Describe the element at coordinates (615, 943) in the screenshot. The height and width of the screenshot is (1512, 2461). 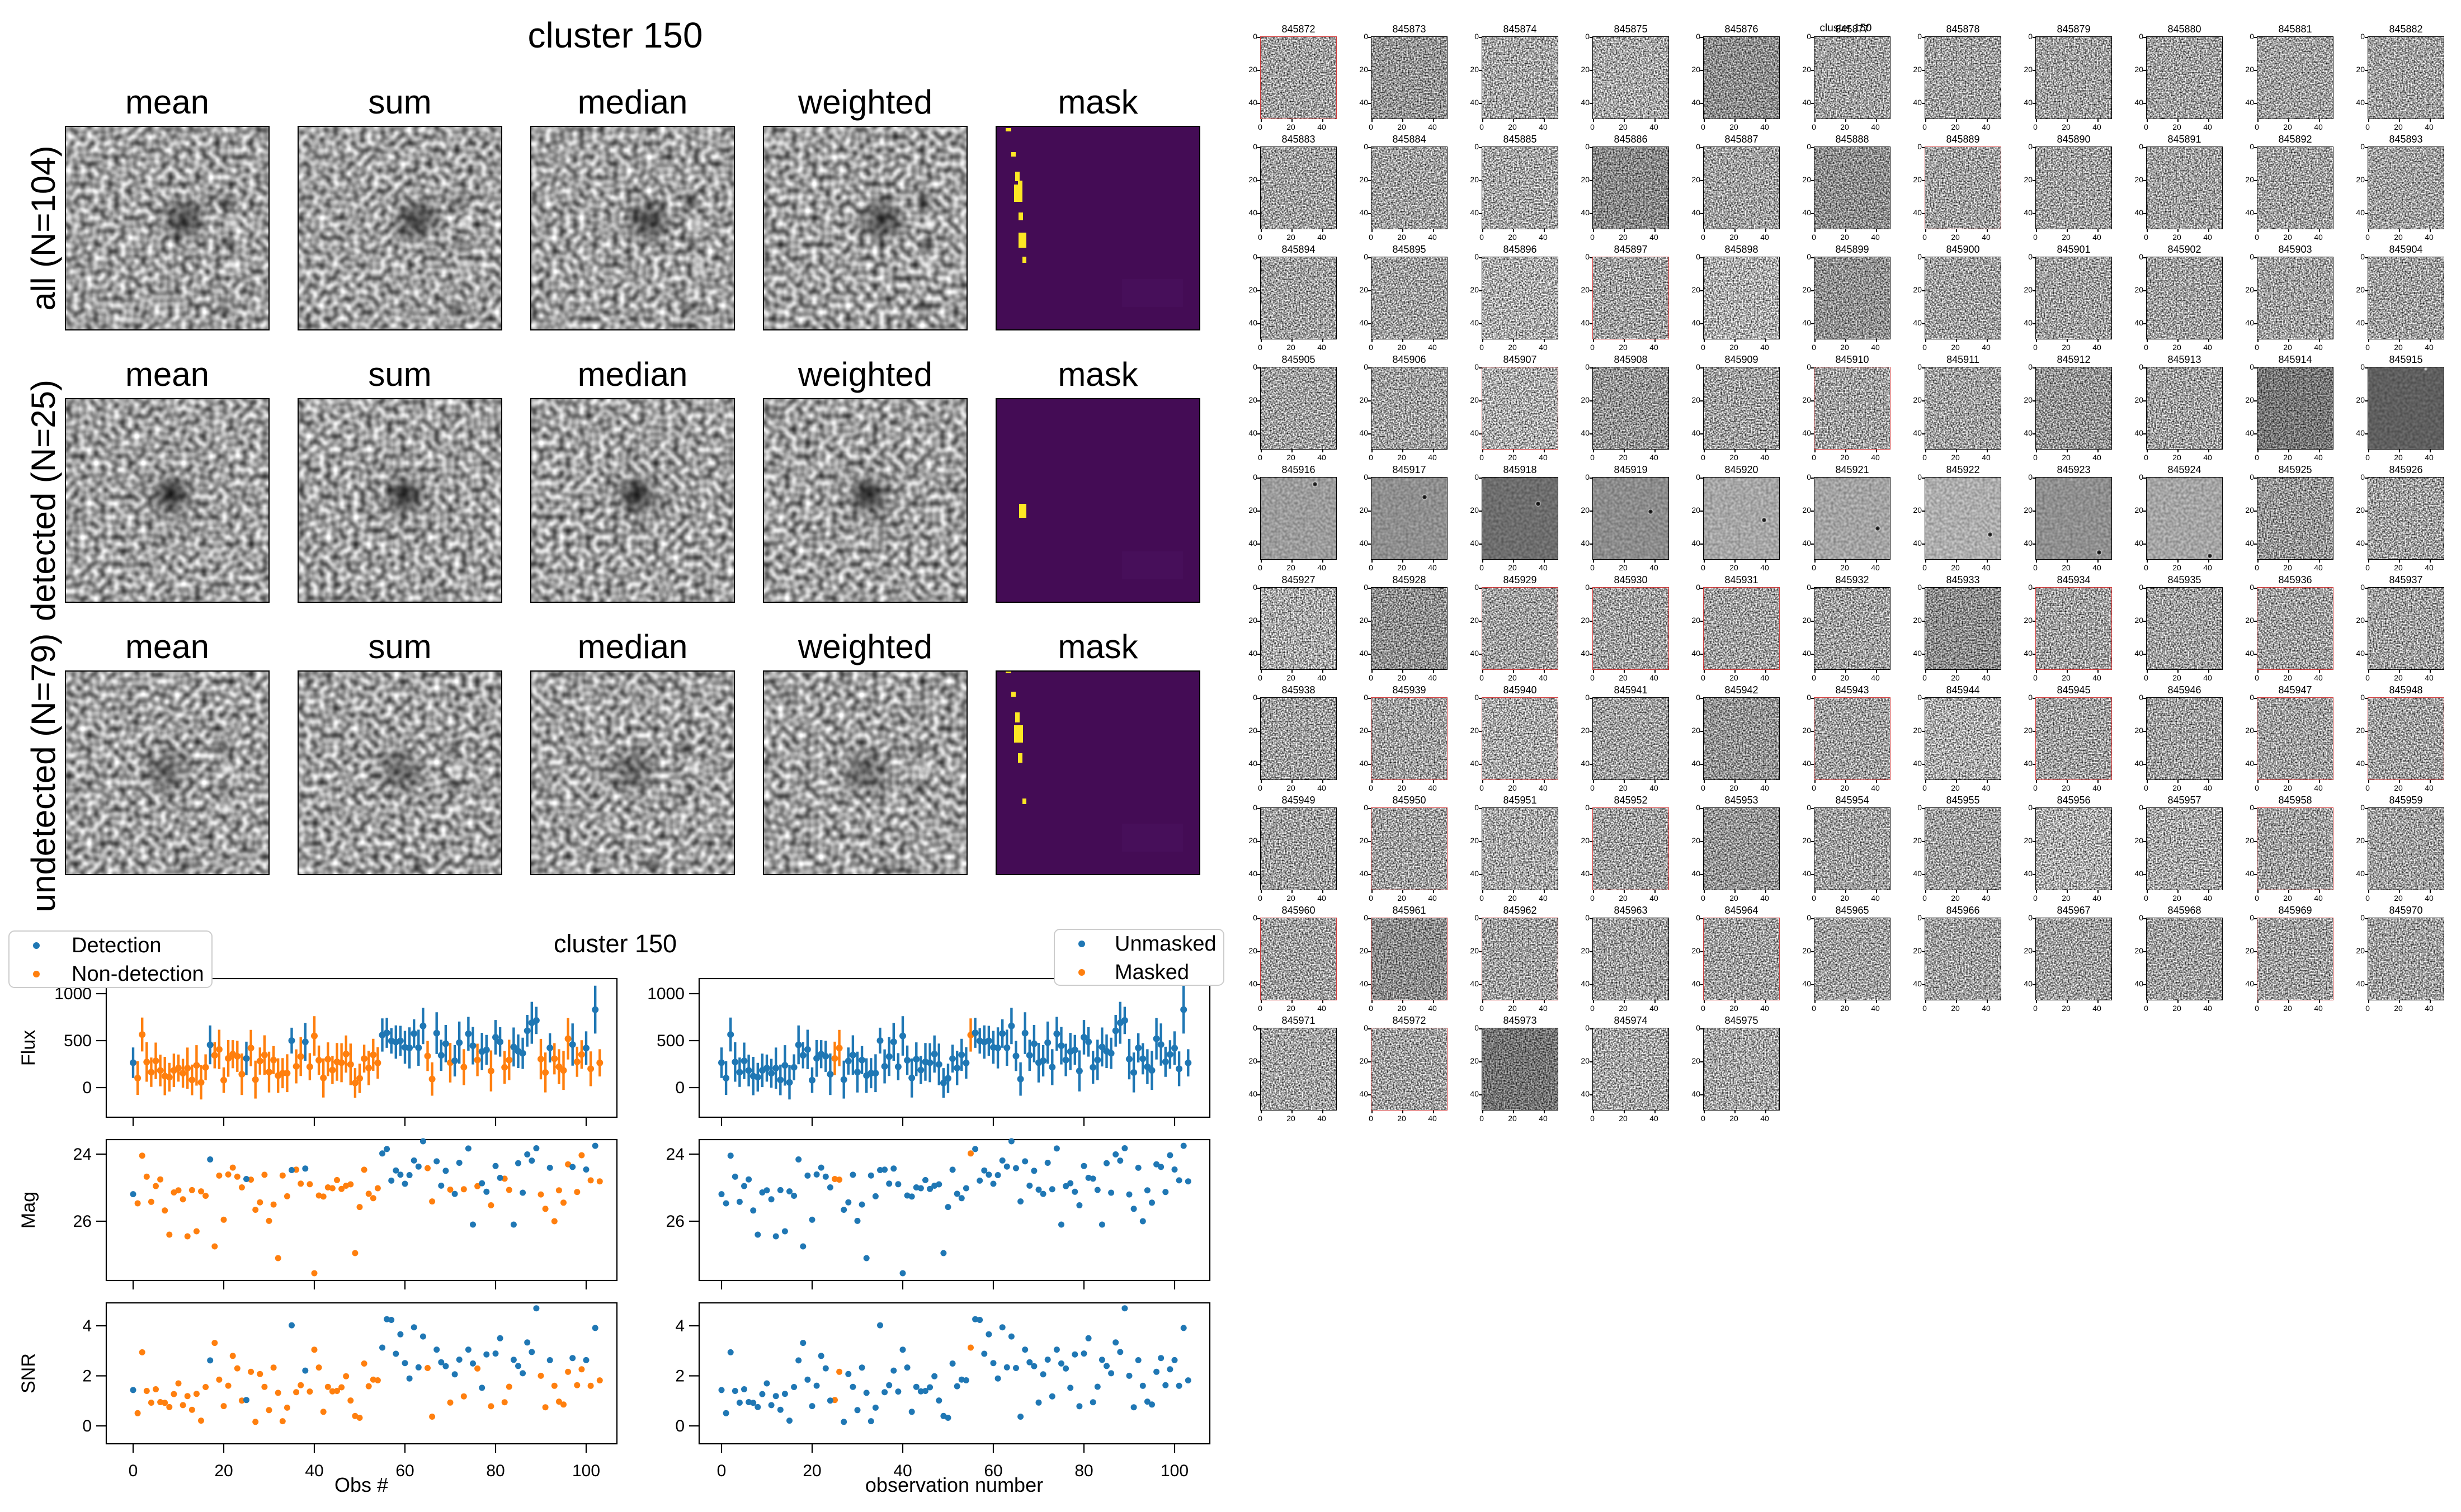
I see `svg-text: cluster 150` at that location.